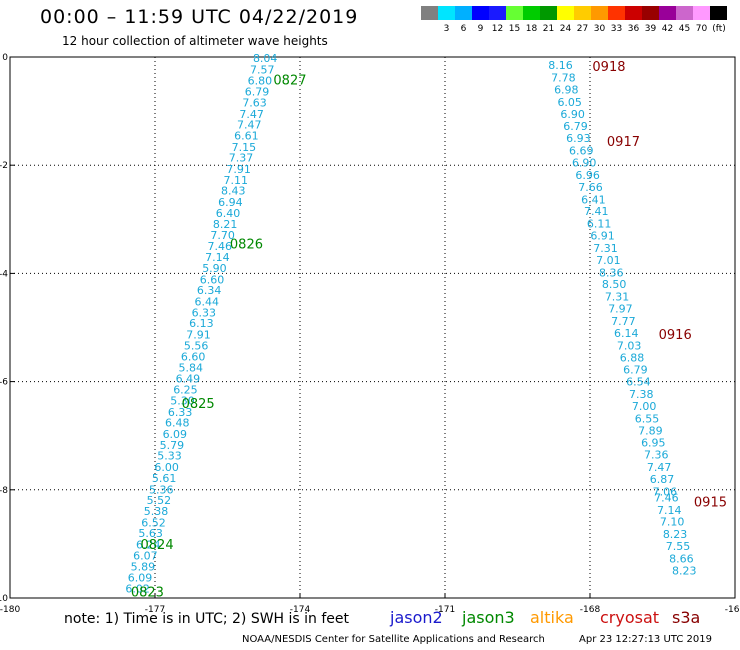 This screenshot has width=740, height=650. What do you see at coordinates (552, 617) in the screenshot?
I see `satellite-label-altika: altika` at bounding box center [552, 617].